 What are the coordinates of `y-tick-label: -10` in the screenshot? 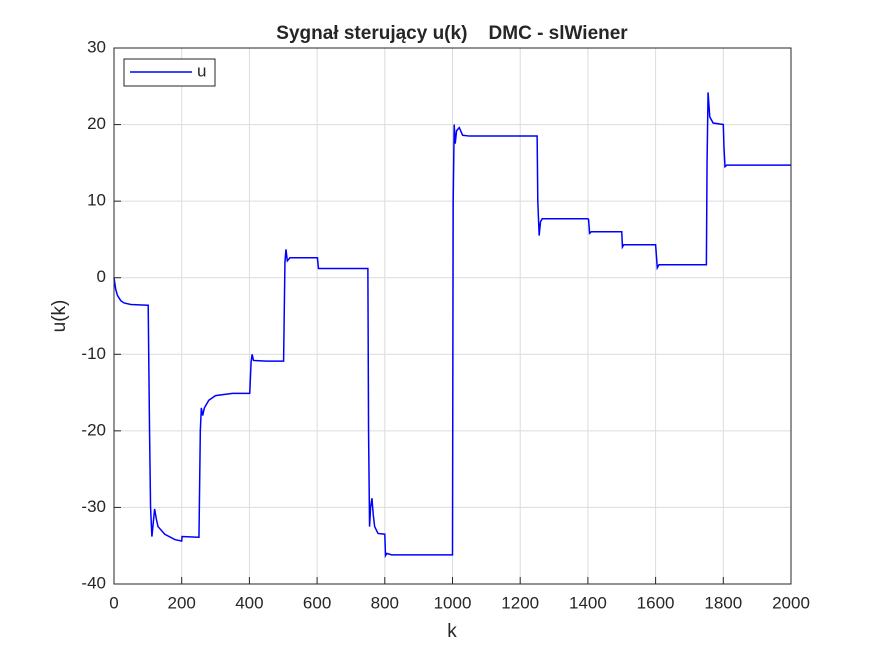 It's located at (93, 353).